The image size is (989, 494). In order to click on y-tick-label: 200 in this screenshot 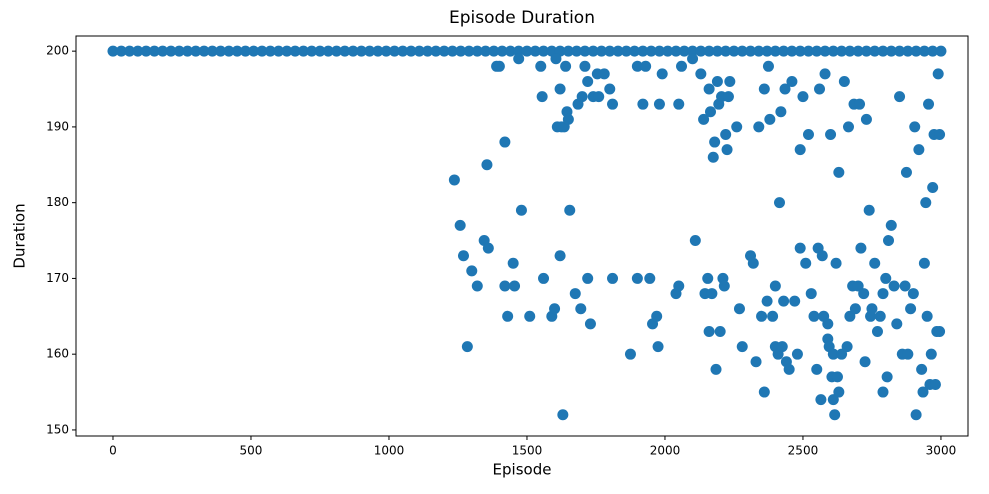, I will do `click(57, 51)`.